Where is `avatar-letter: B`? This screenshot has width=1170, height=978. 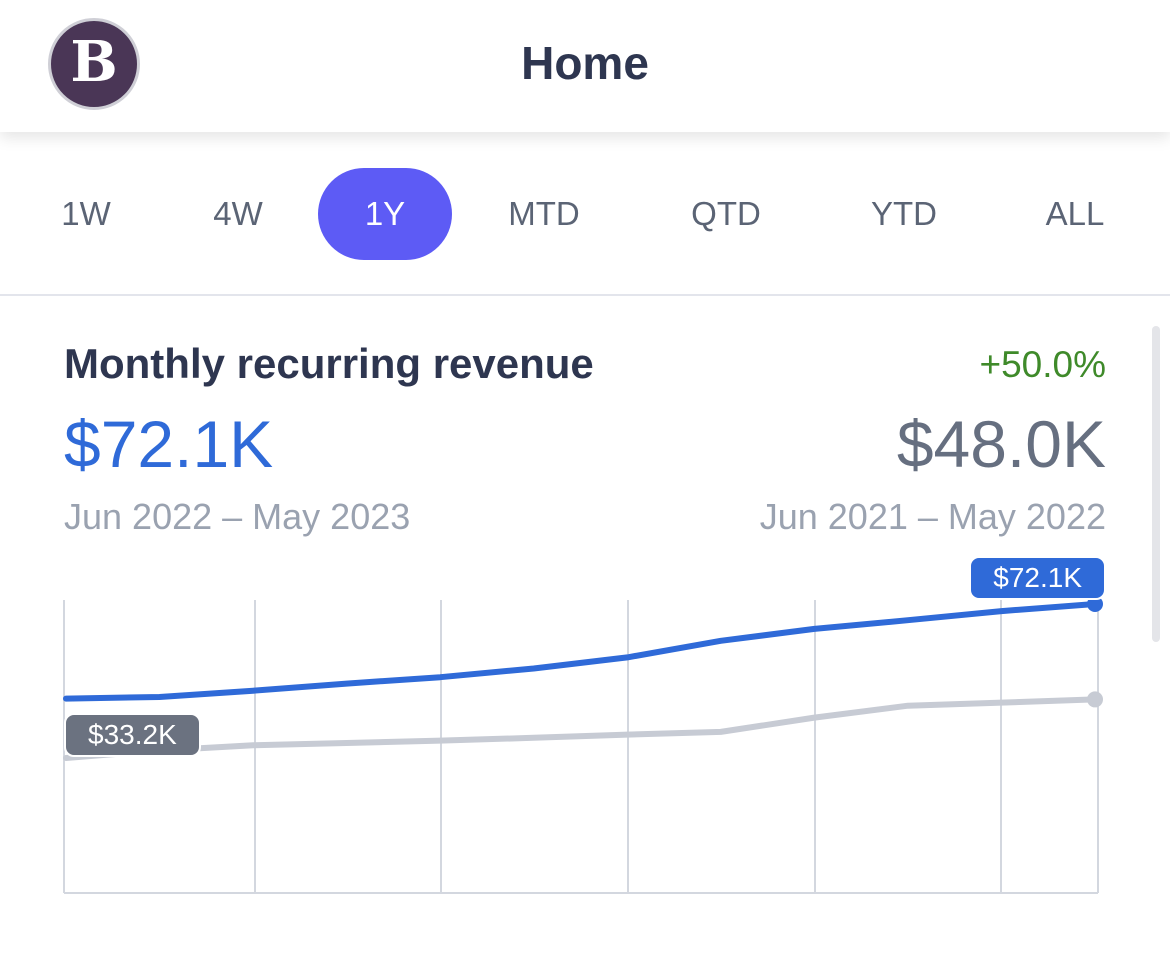 avatar-letter: B is located at coordinates (94, 62).